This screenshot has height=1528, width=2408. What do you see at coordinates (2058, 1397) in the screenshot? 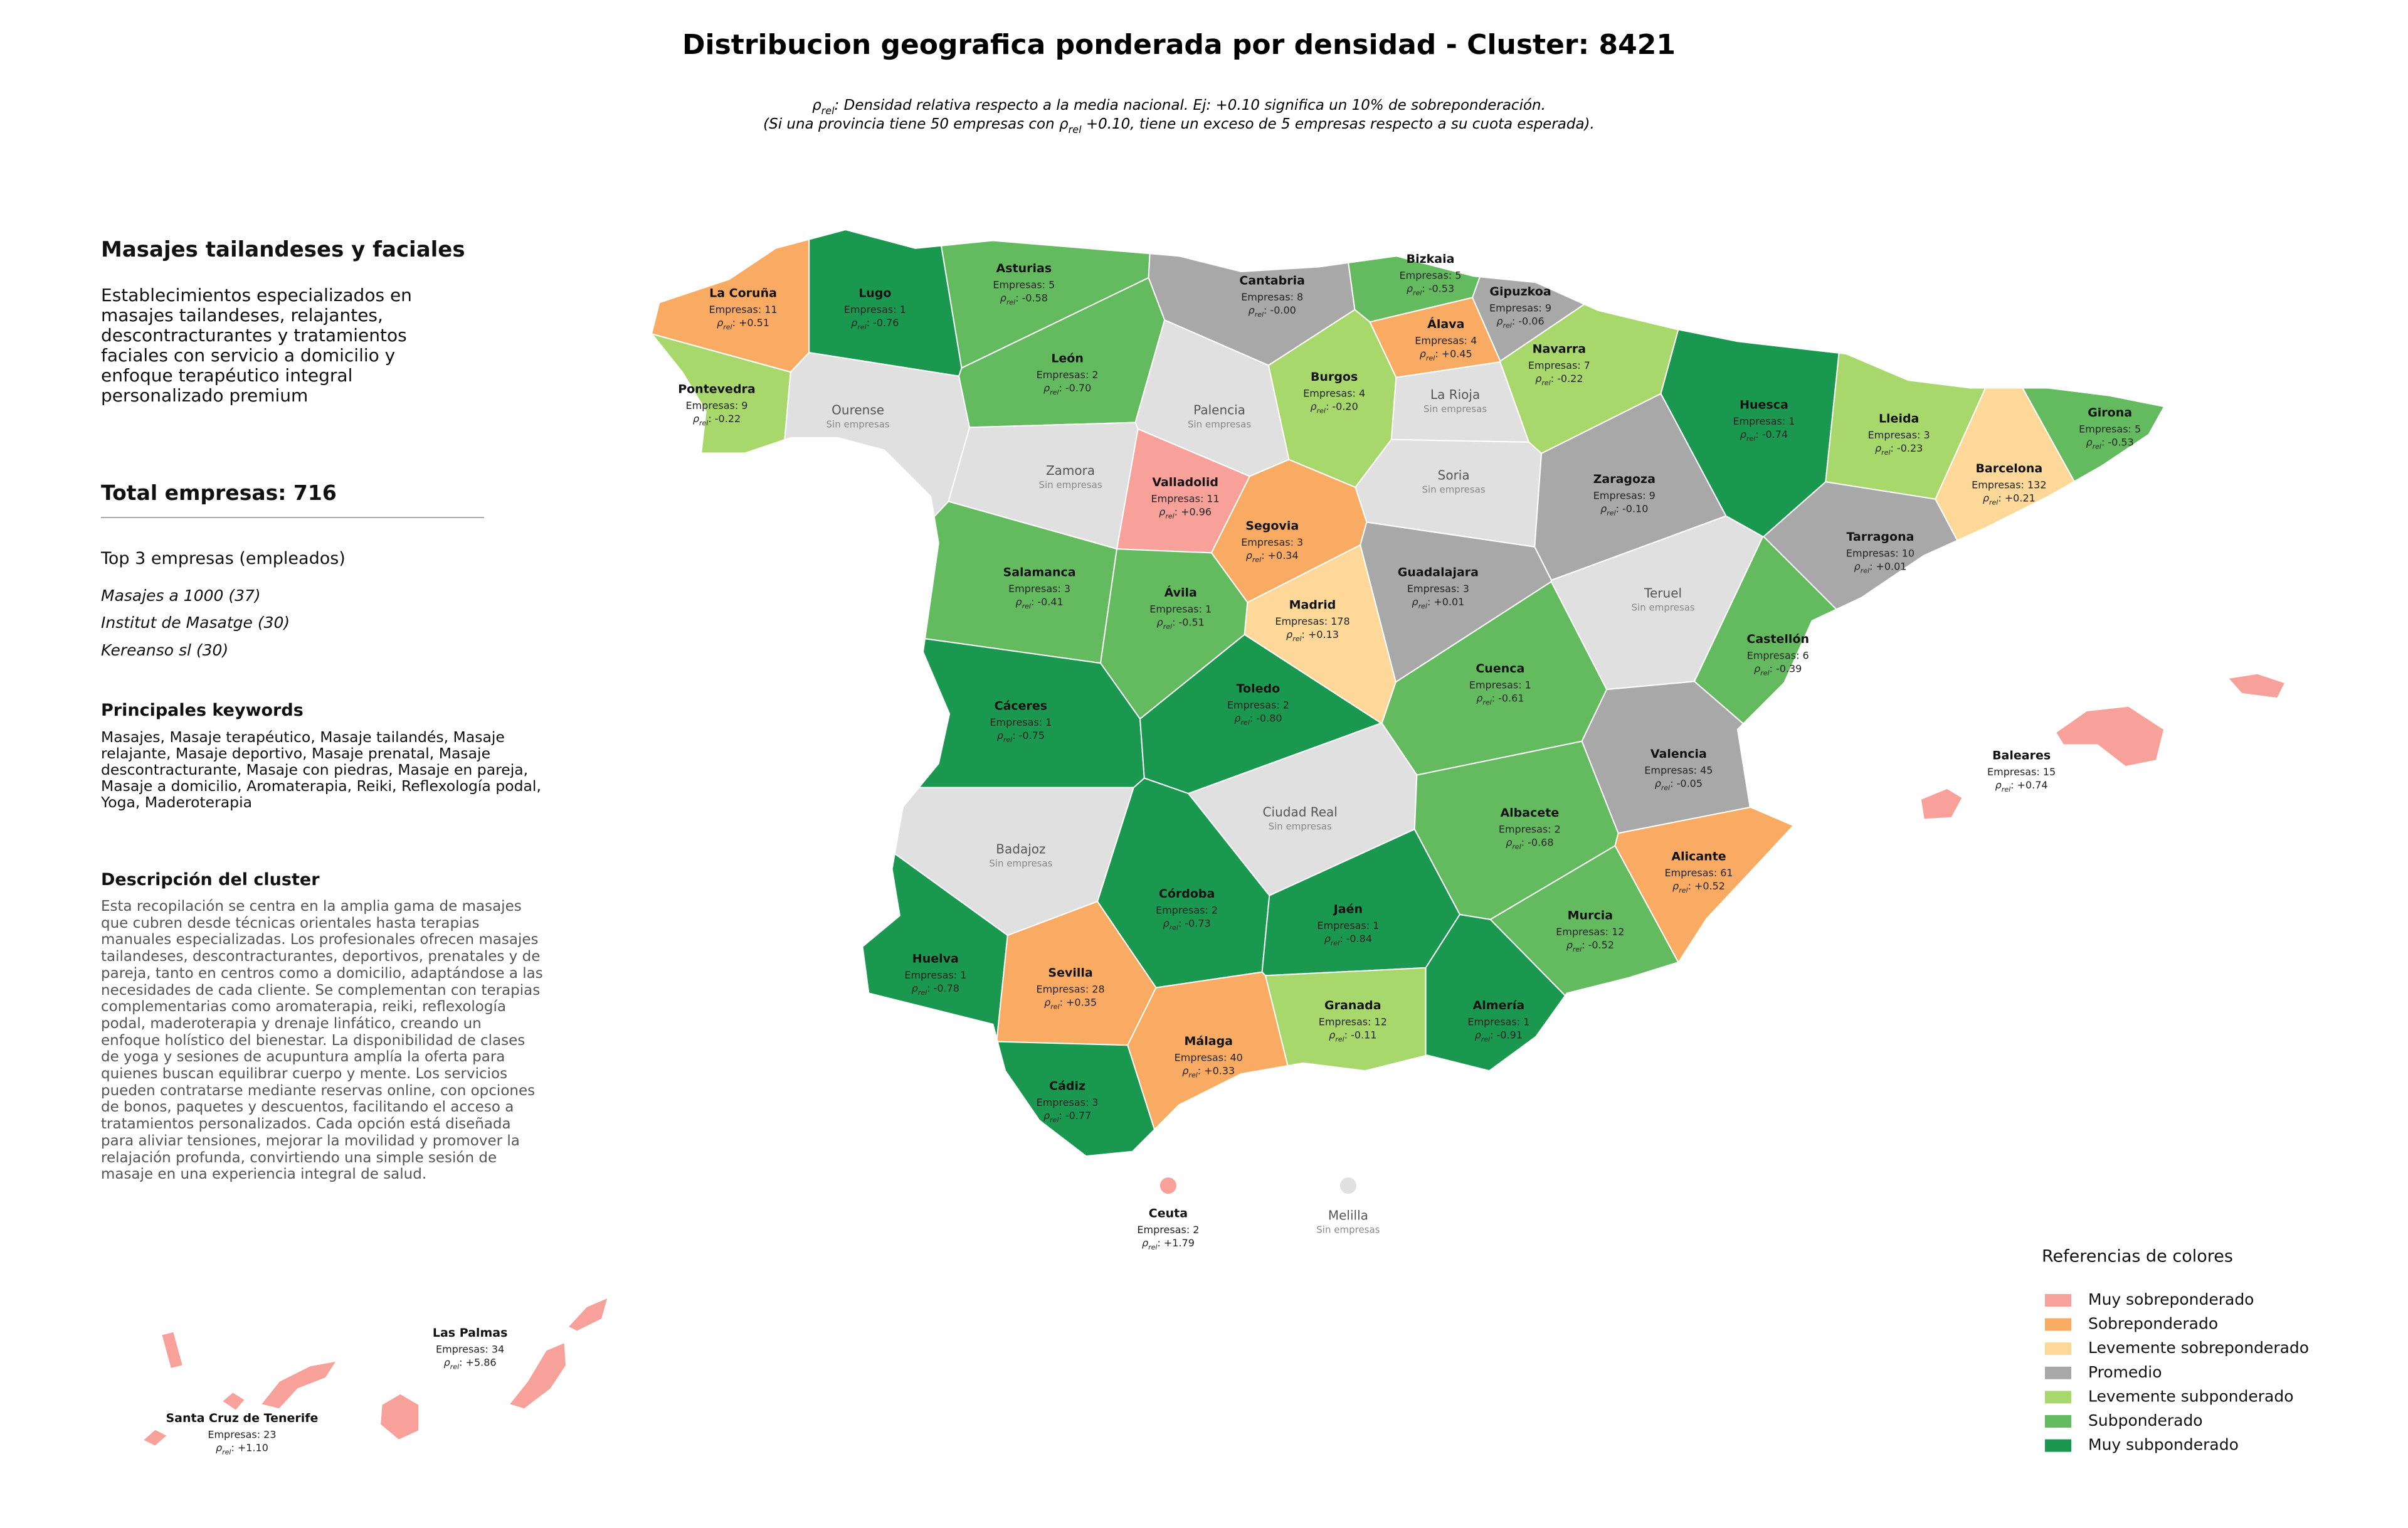
I see `legend-swatch` at bounding box center [2058, 1397].